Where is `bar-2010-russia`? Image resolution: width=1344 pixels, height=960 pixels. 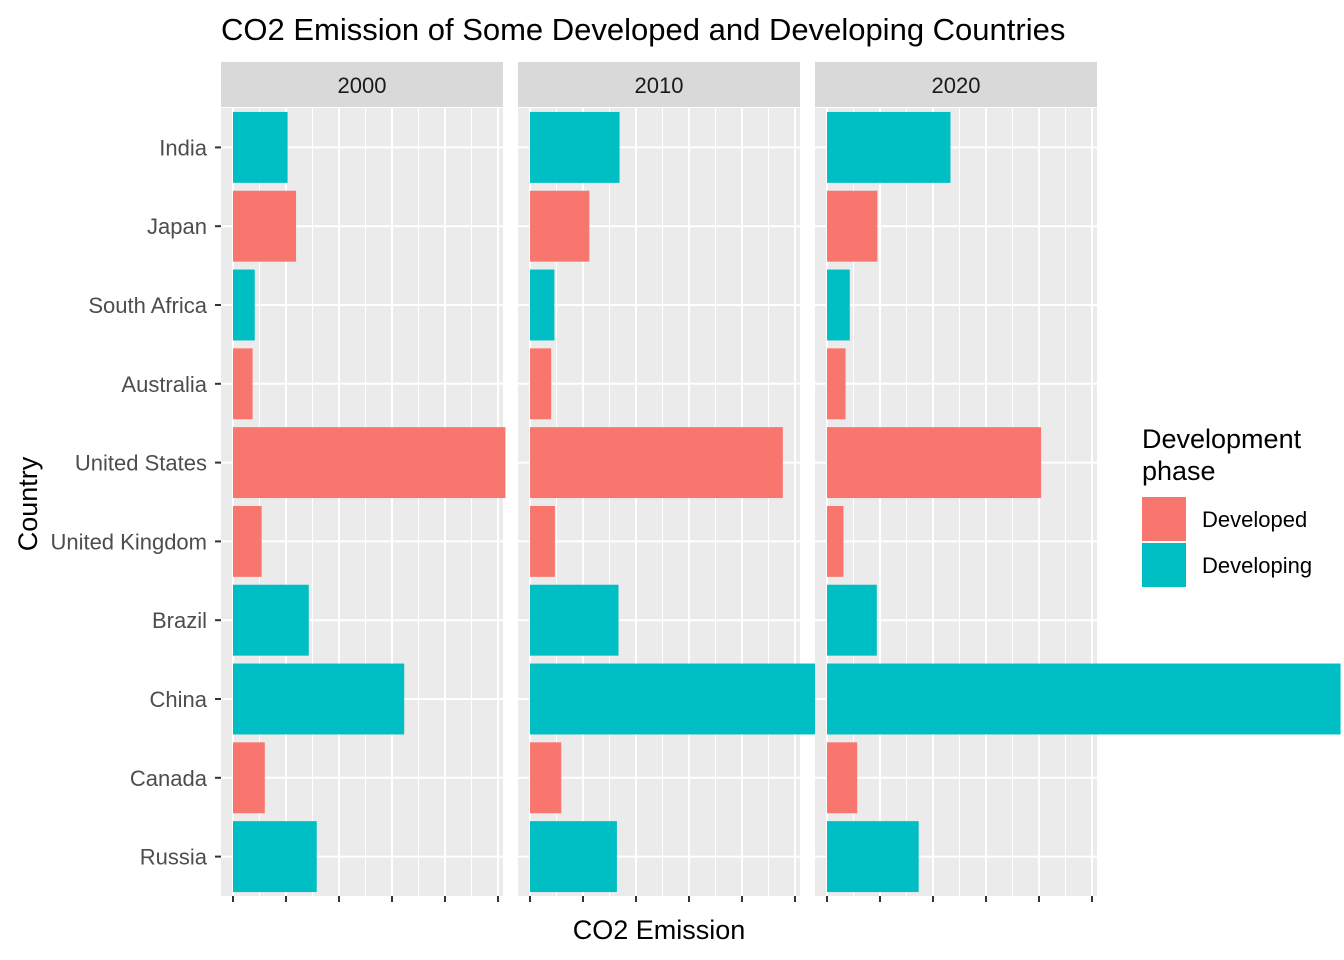 bar-2010-russia is located at coordinates (573, 857).